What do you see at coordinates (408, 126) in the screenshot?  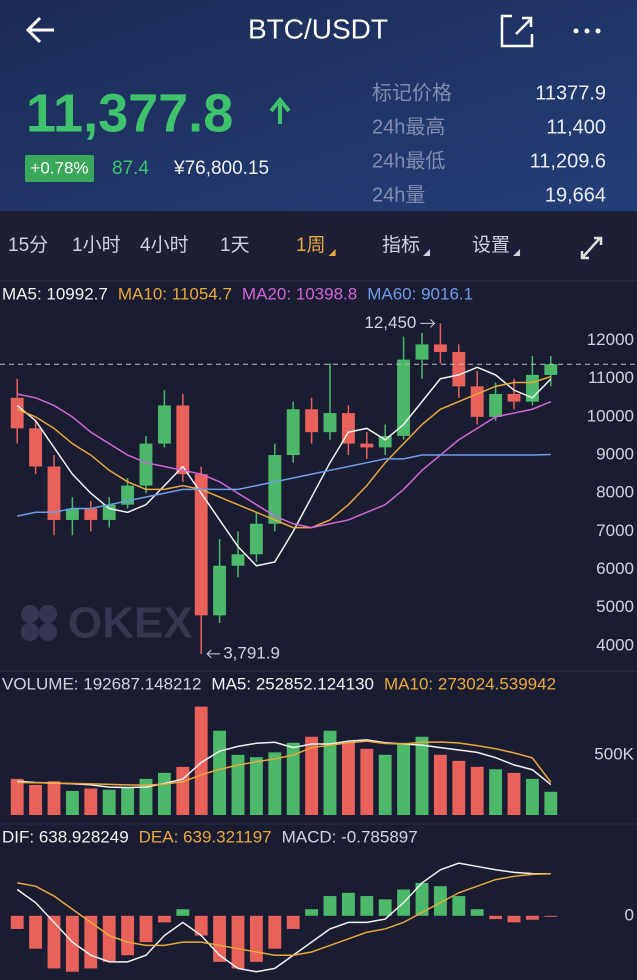 I see `stat-label: 24h最高` at bounding box center [408, 126].